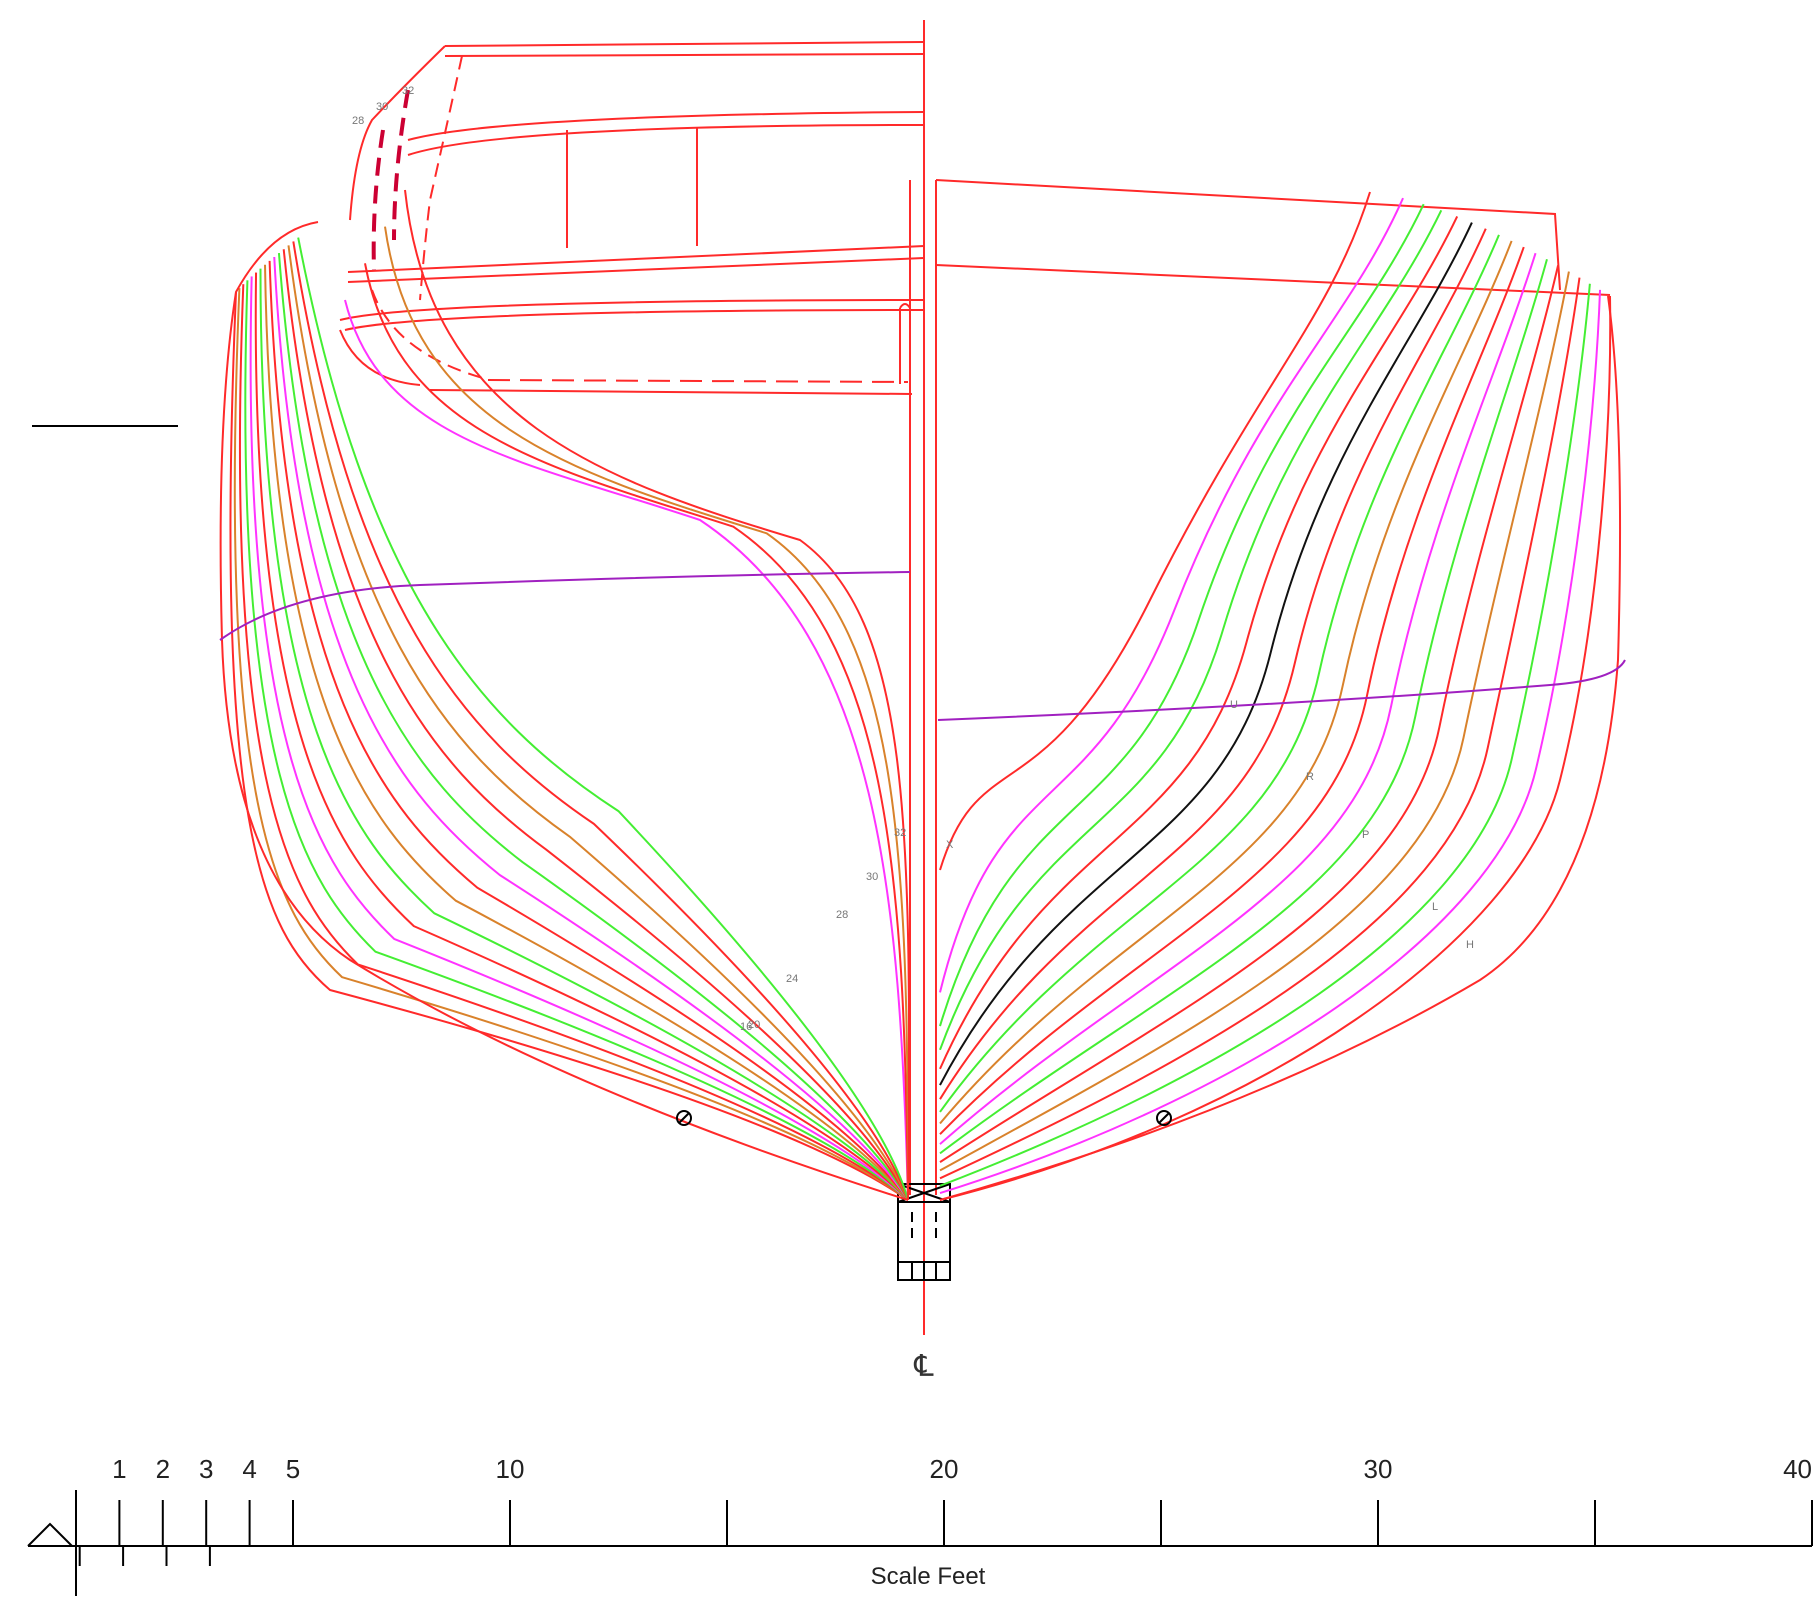 The height and width of the screenshot is (1603, 1816). Describe the element at coordinates (923, 677) in the screenshot. I see `centerline-group` at that location.